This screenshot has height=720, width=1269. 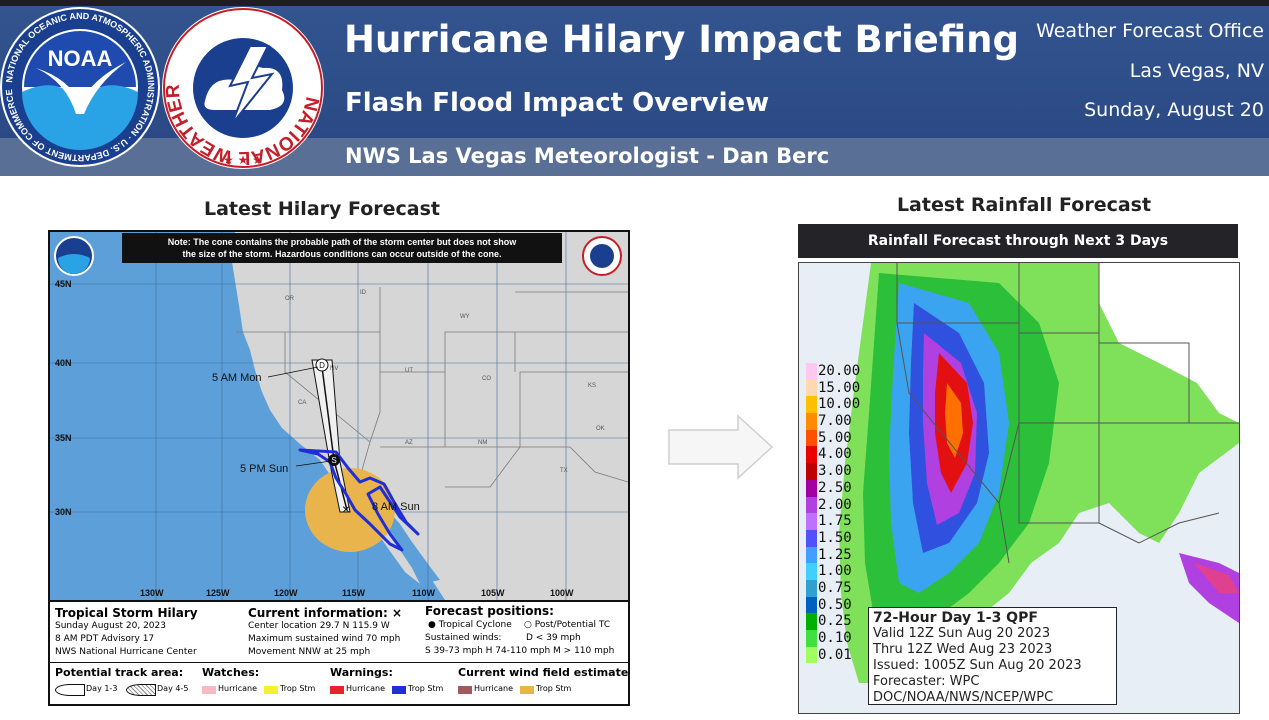 I want to click on day13-swatch, so click(x=70, y=690).